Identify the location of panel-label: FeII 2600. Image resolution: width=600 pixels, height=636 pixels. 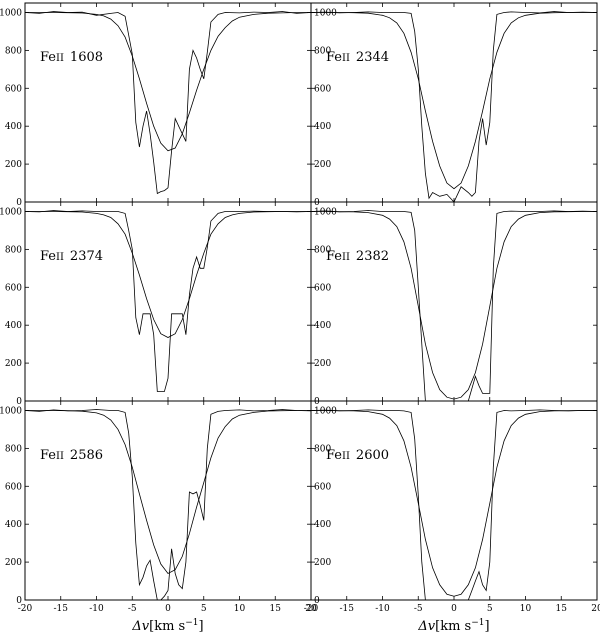
(357, 455).